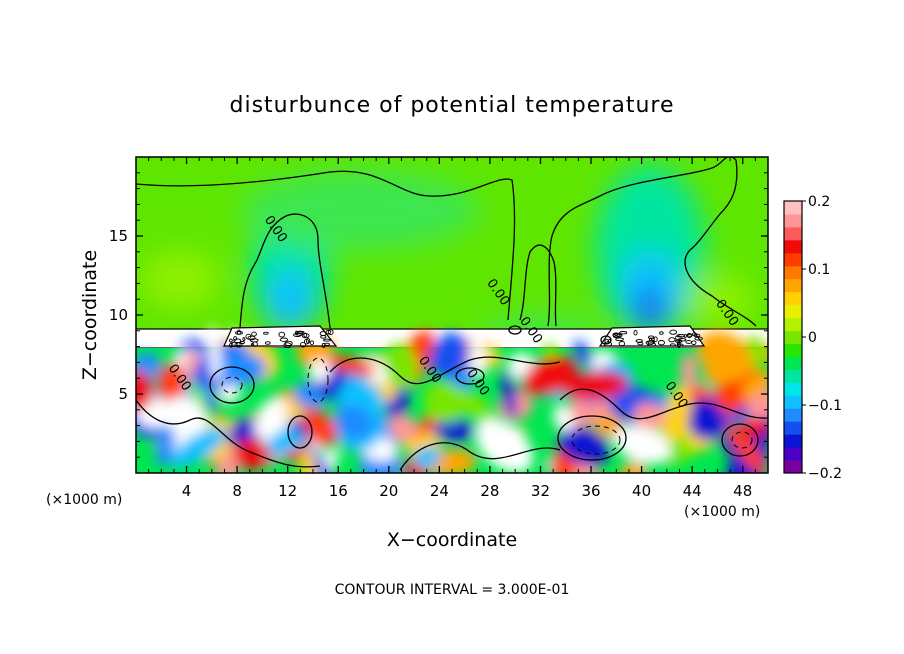 Image resolution: width=904 pixels, height=654 pixels. I want to click on x-unit-label: (×1000 m), so click(722, 512).